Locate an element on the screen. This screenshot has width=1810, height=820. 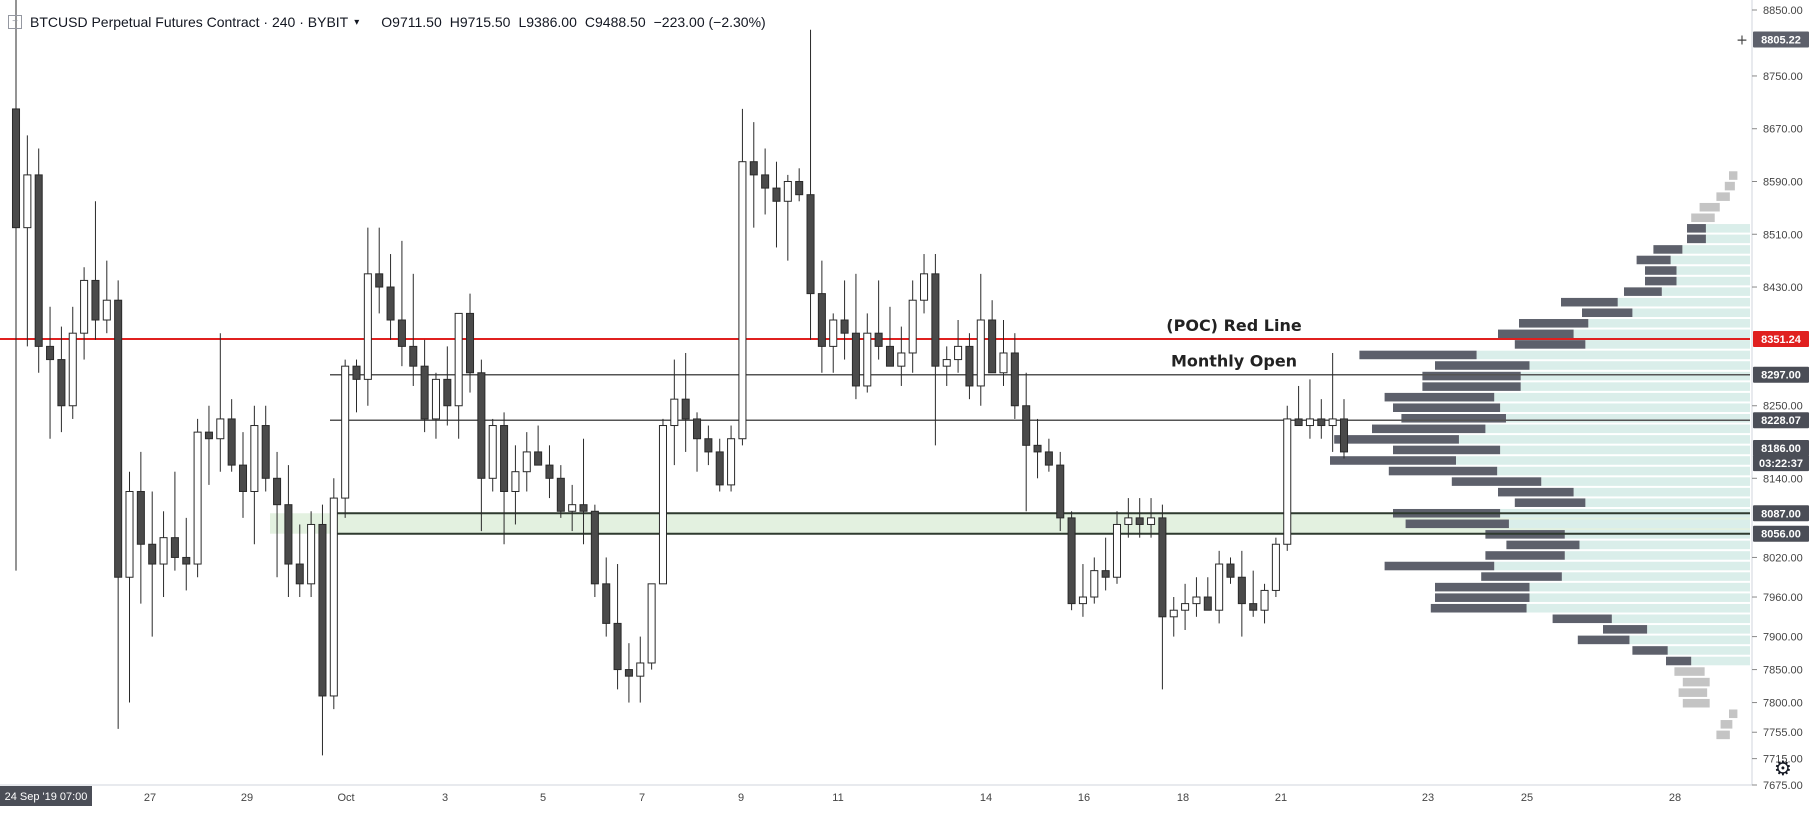
plus-icon: + is located at coordinates (1742, 41).